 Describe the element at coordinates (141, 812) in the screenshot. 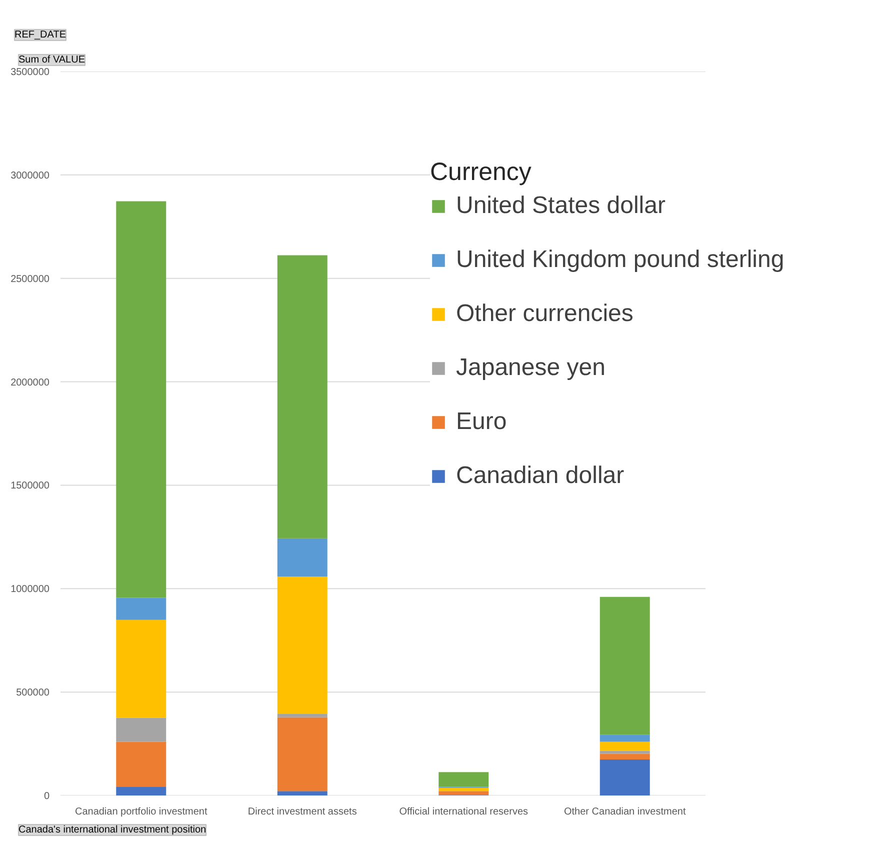

I see `x-tick-label: Canadian portfolio investment` at that location.